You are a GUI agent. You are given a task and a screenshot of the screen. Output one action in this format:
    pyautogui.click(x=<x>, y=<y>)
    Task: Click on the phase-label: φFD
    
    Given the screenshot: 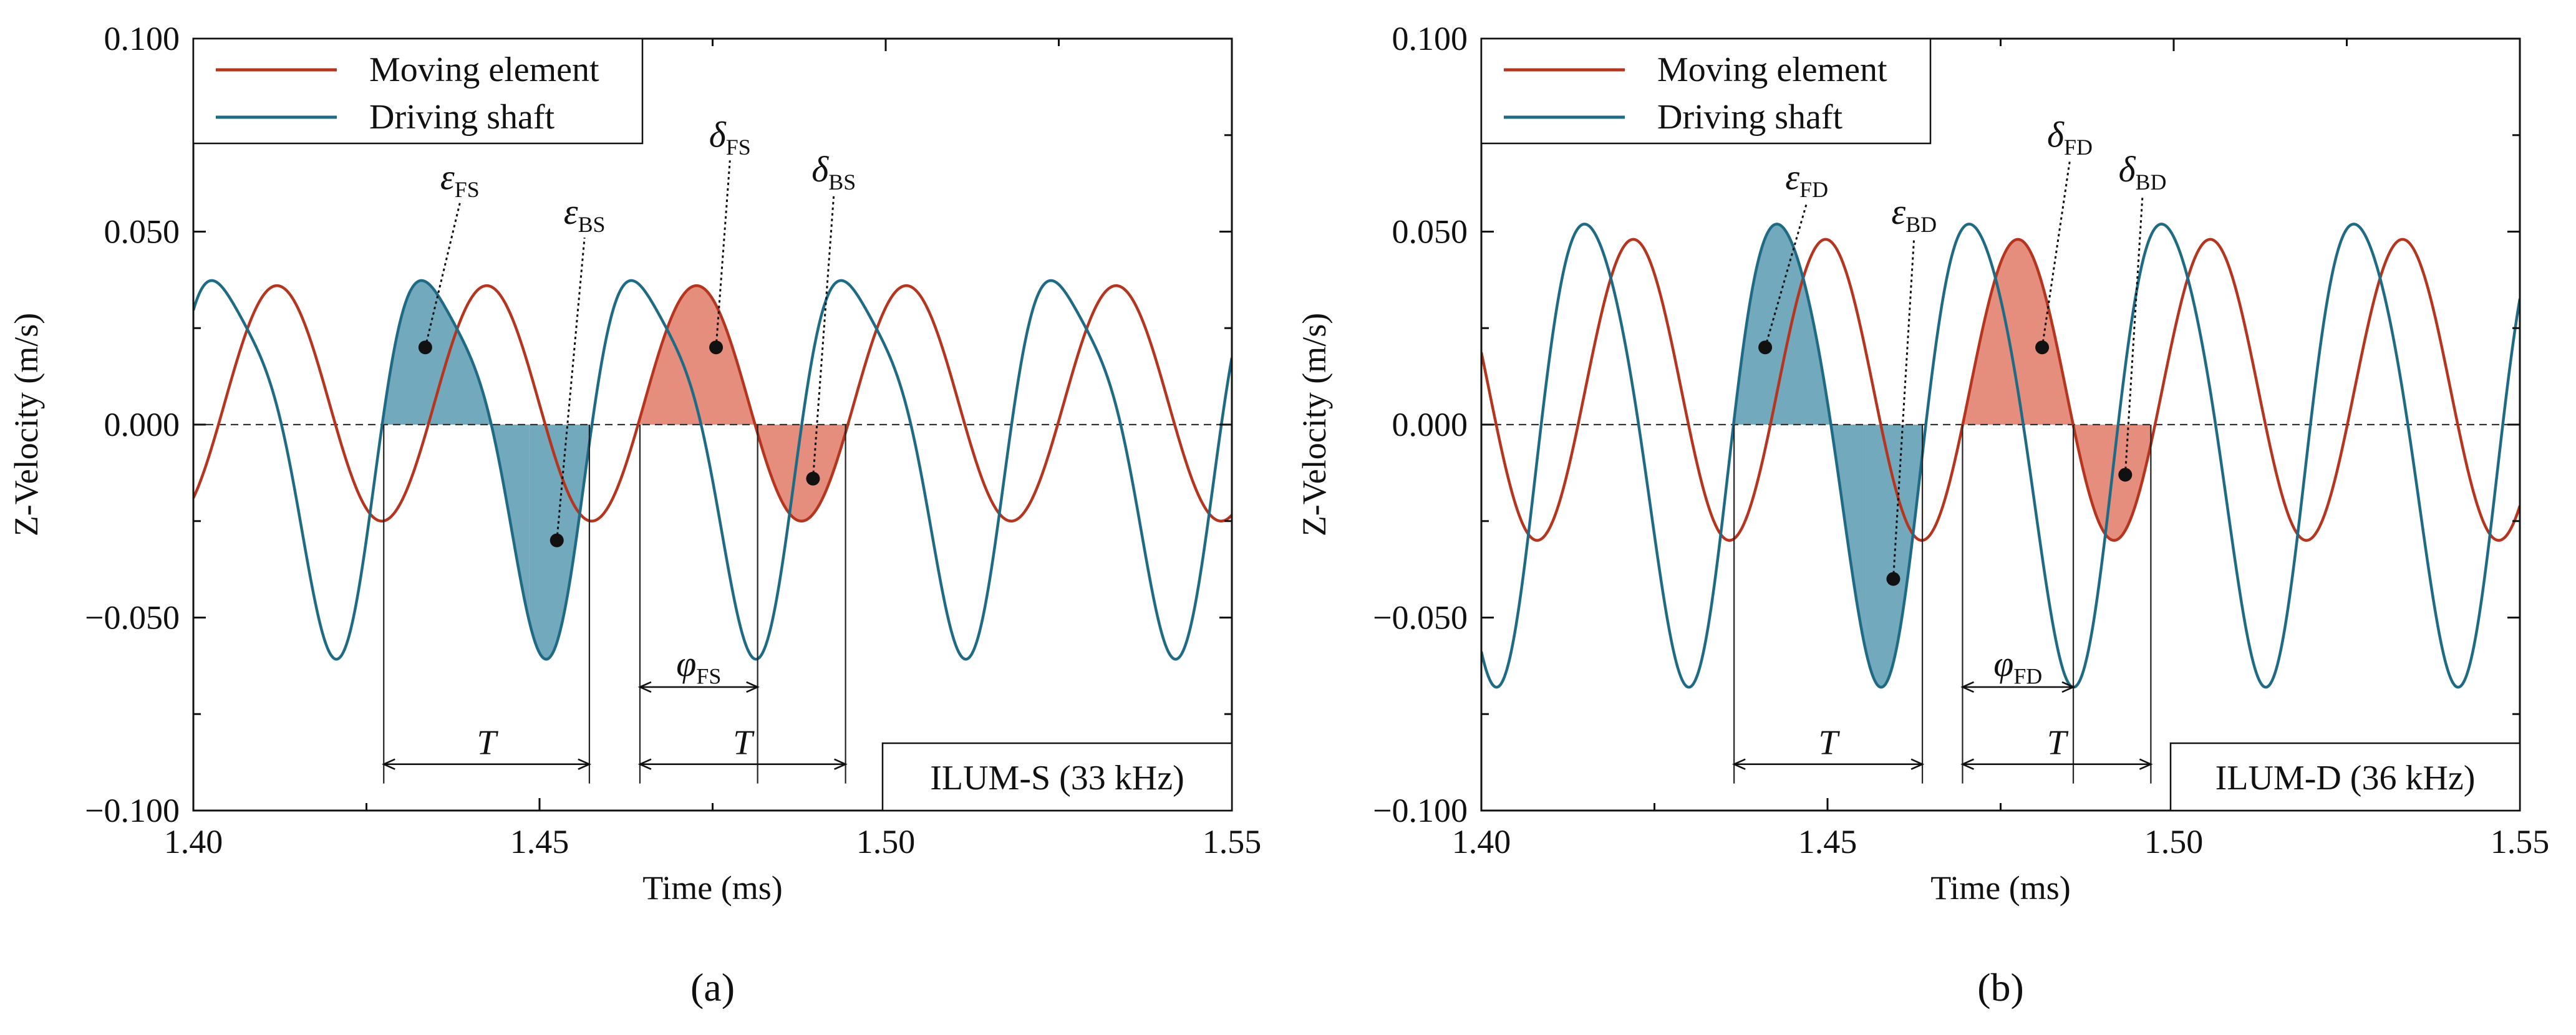 What is the action you would take?
    pyautogui.click(x=2017, y=666)
    